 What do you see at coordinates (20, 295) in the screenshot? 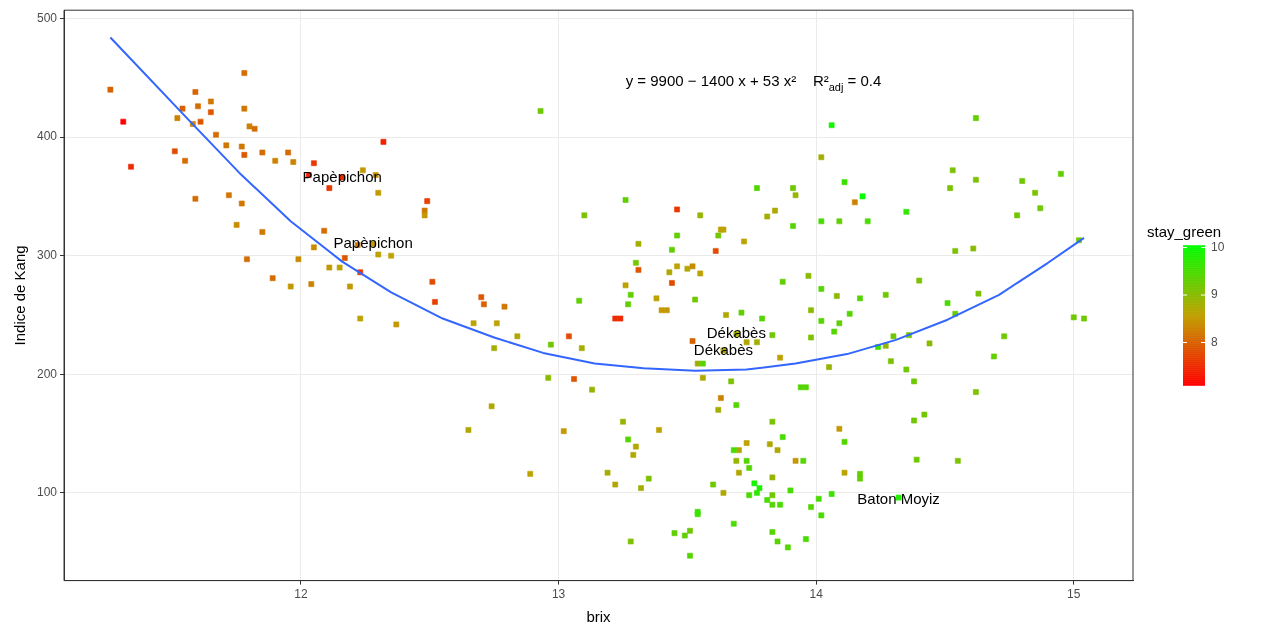
I see `y-axis-title: Indice de Kang` at bounding box center [20, 295].